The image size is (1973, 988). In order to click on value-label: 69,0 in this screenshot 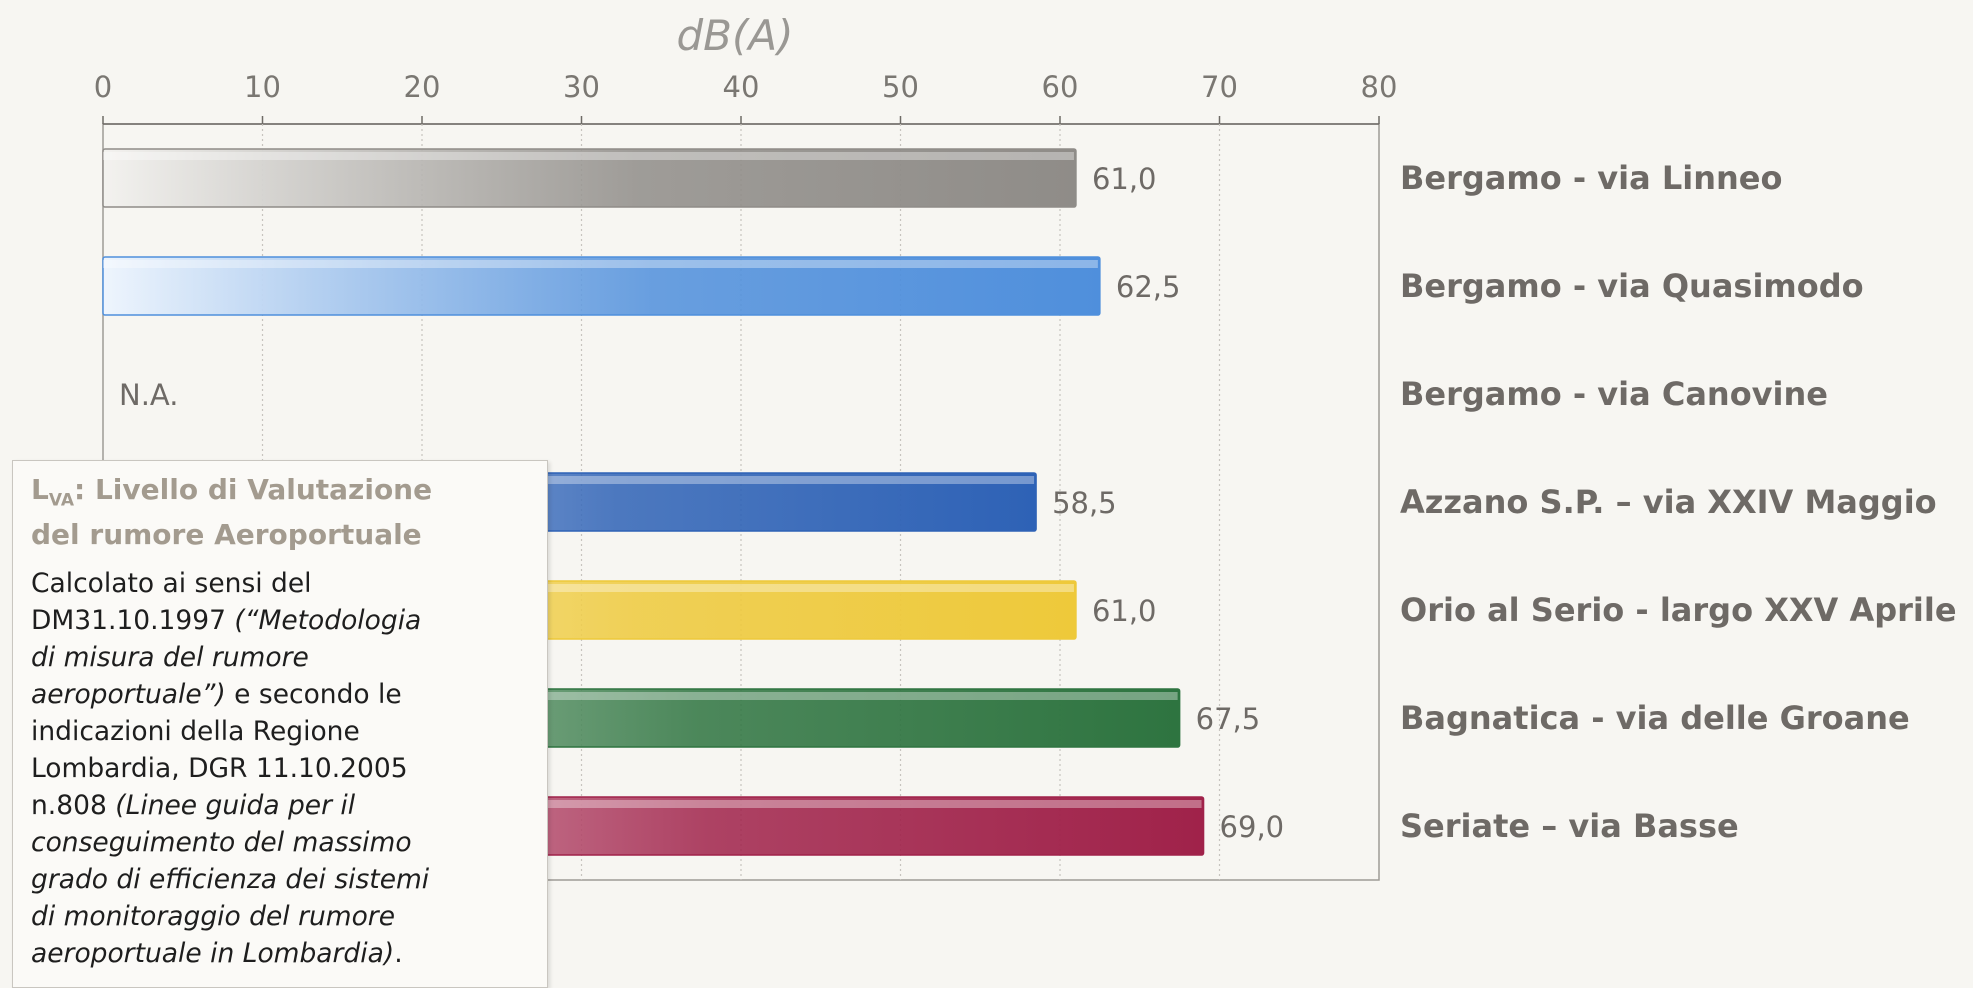, I will do `click(1252, 827)`.